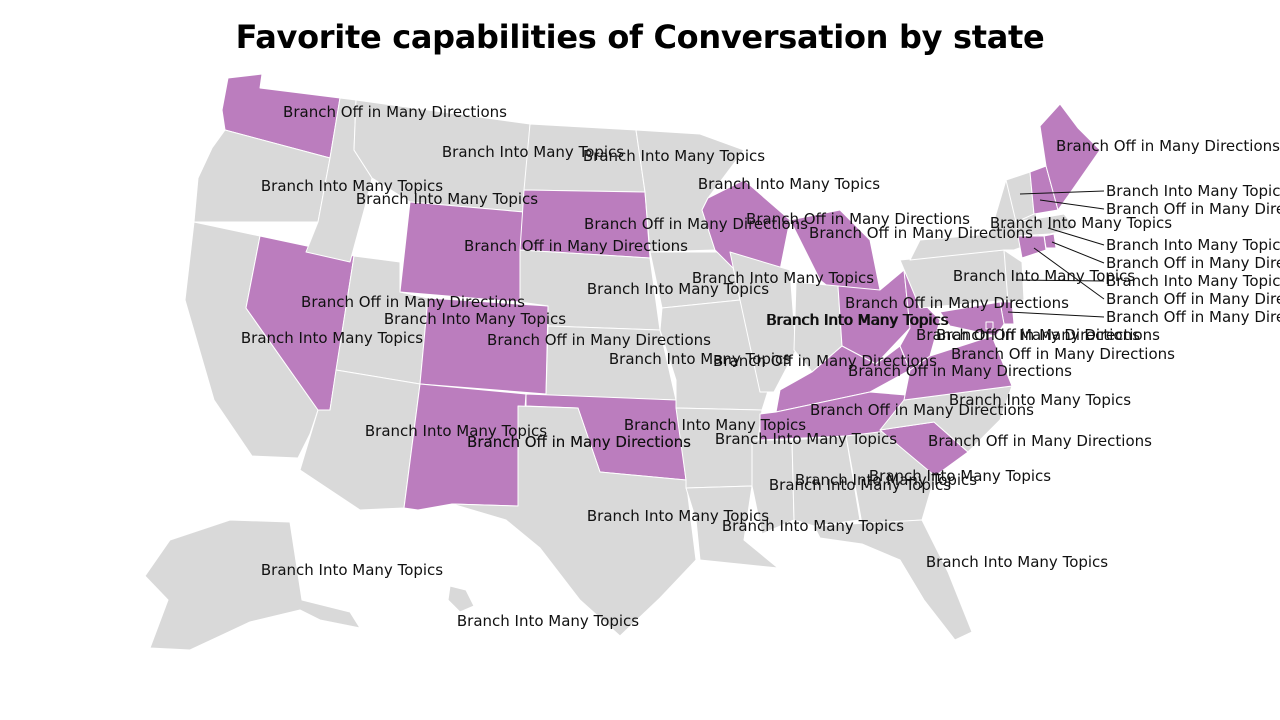  Describe the element at coordinates (1062, 192) in the screenshot. I see `leader-line-vt` at that location.